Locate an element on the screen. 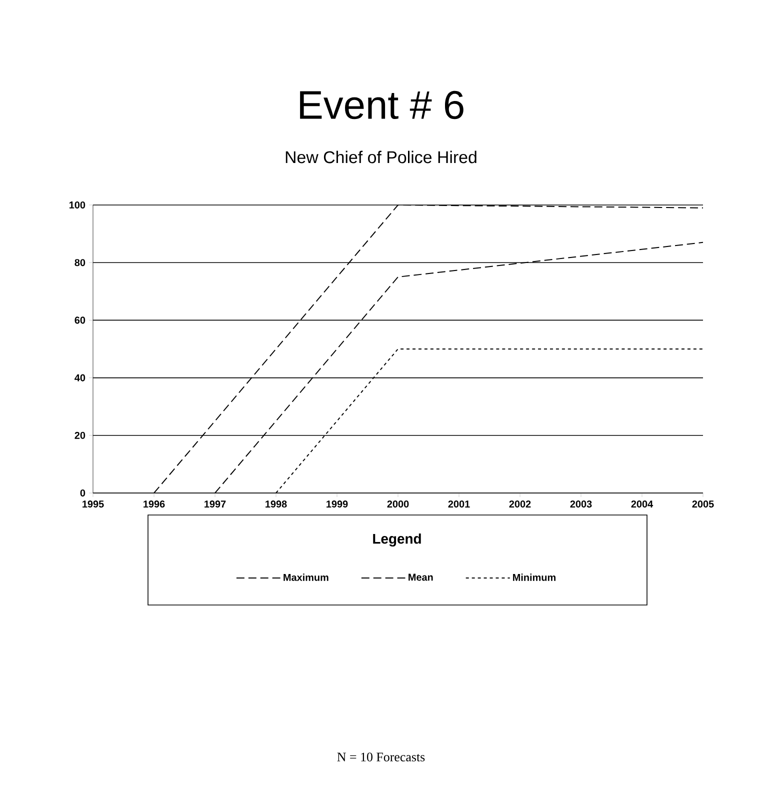 The width and height of the screenshot is (762, 788). chart-subtitle: New Chief of Police Hired is located at coordinates (381, 157).